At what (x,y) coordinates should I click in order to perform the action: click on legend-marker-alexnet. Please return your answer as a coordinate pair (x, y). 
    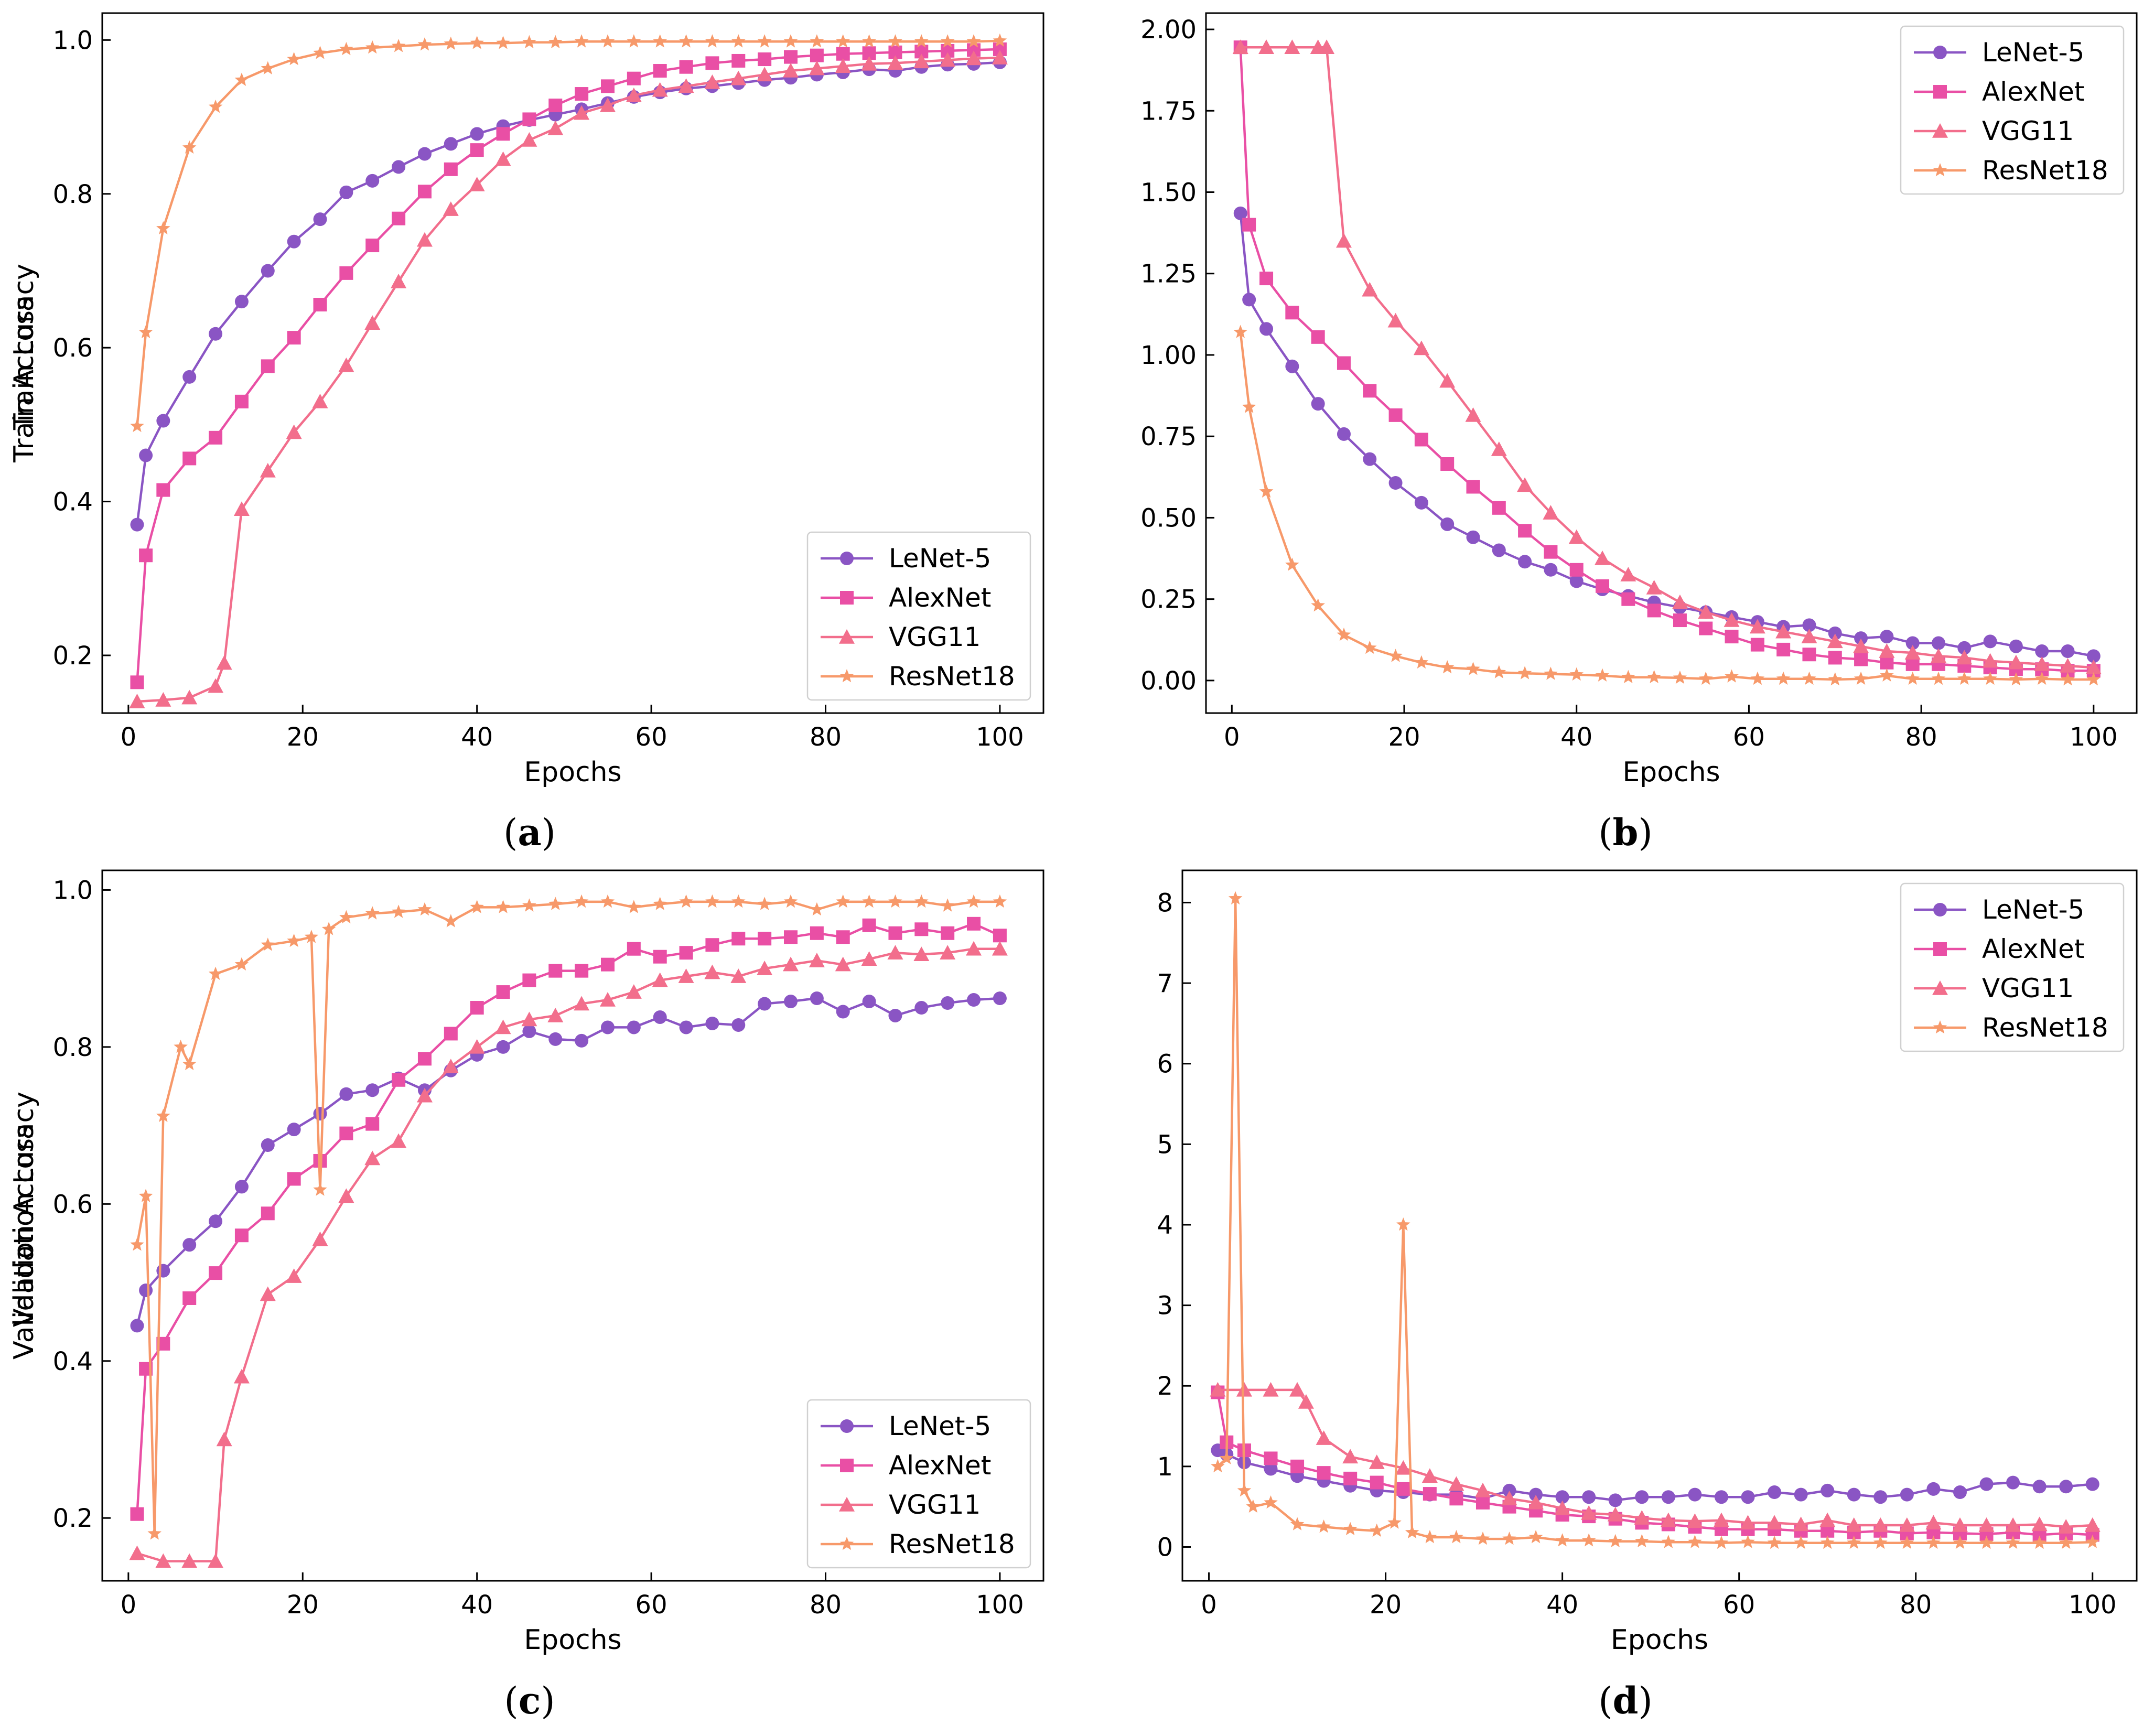
    Looking at the image, I should click on (847, 1465).